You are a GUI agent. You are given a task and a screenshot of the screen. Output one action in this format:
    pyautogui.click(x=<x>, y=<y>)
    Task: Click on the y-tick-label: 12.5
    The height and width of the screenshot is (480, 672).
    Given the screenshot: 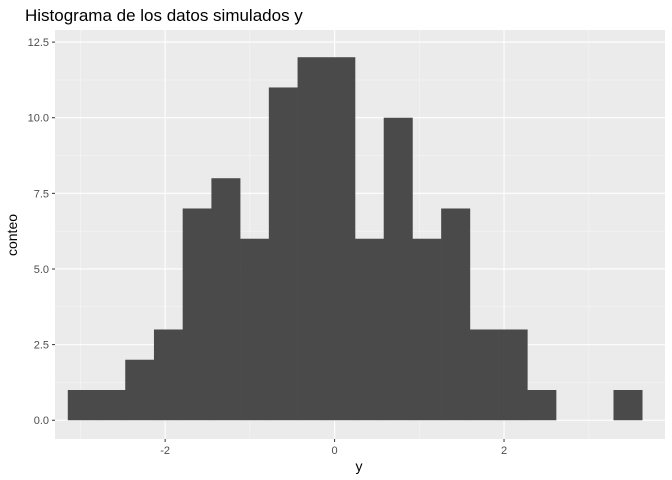 What is the action you would take?
    pyautogui.click(x=38, y=43)
    